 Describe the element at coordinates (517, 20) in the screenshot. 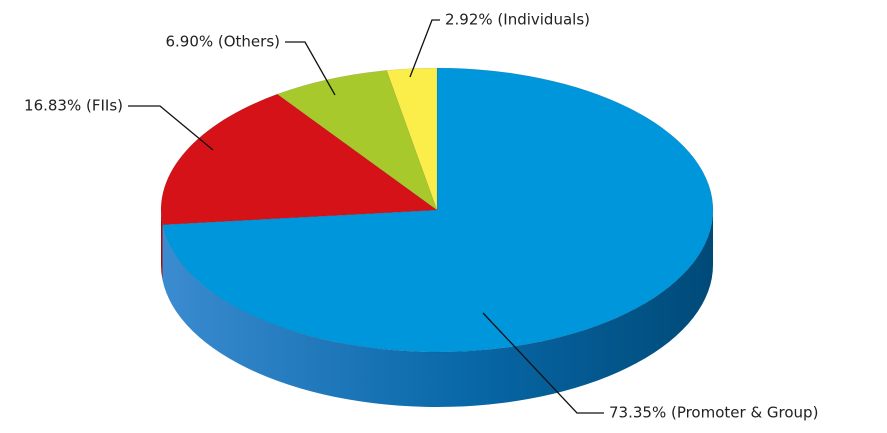

I see `data-label: 2.92% (Individuals)` at that location.